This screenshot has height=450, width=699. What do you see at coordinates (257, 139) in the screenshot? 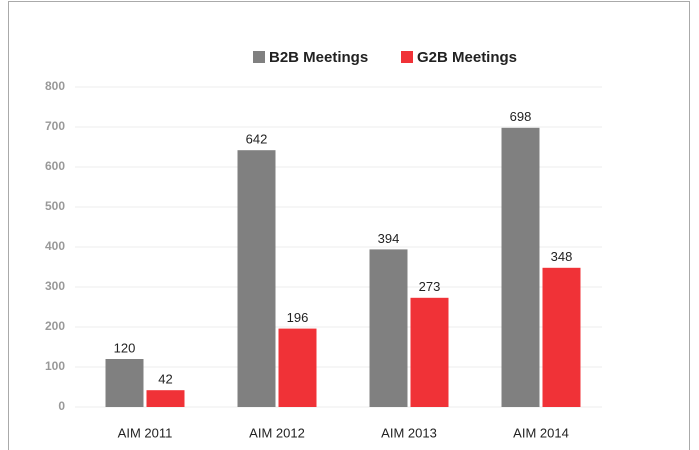
I see `data-label: 642` at bounding box center [257, 139].